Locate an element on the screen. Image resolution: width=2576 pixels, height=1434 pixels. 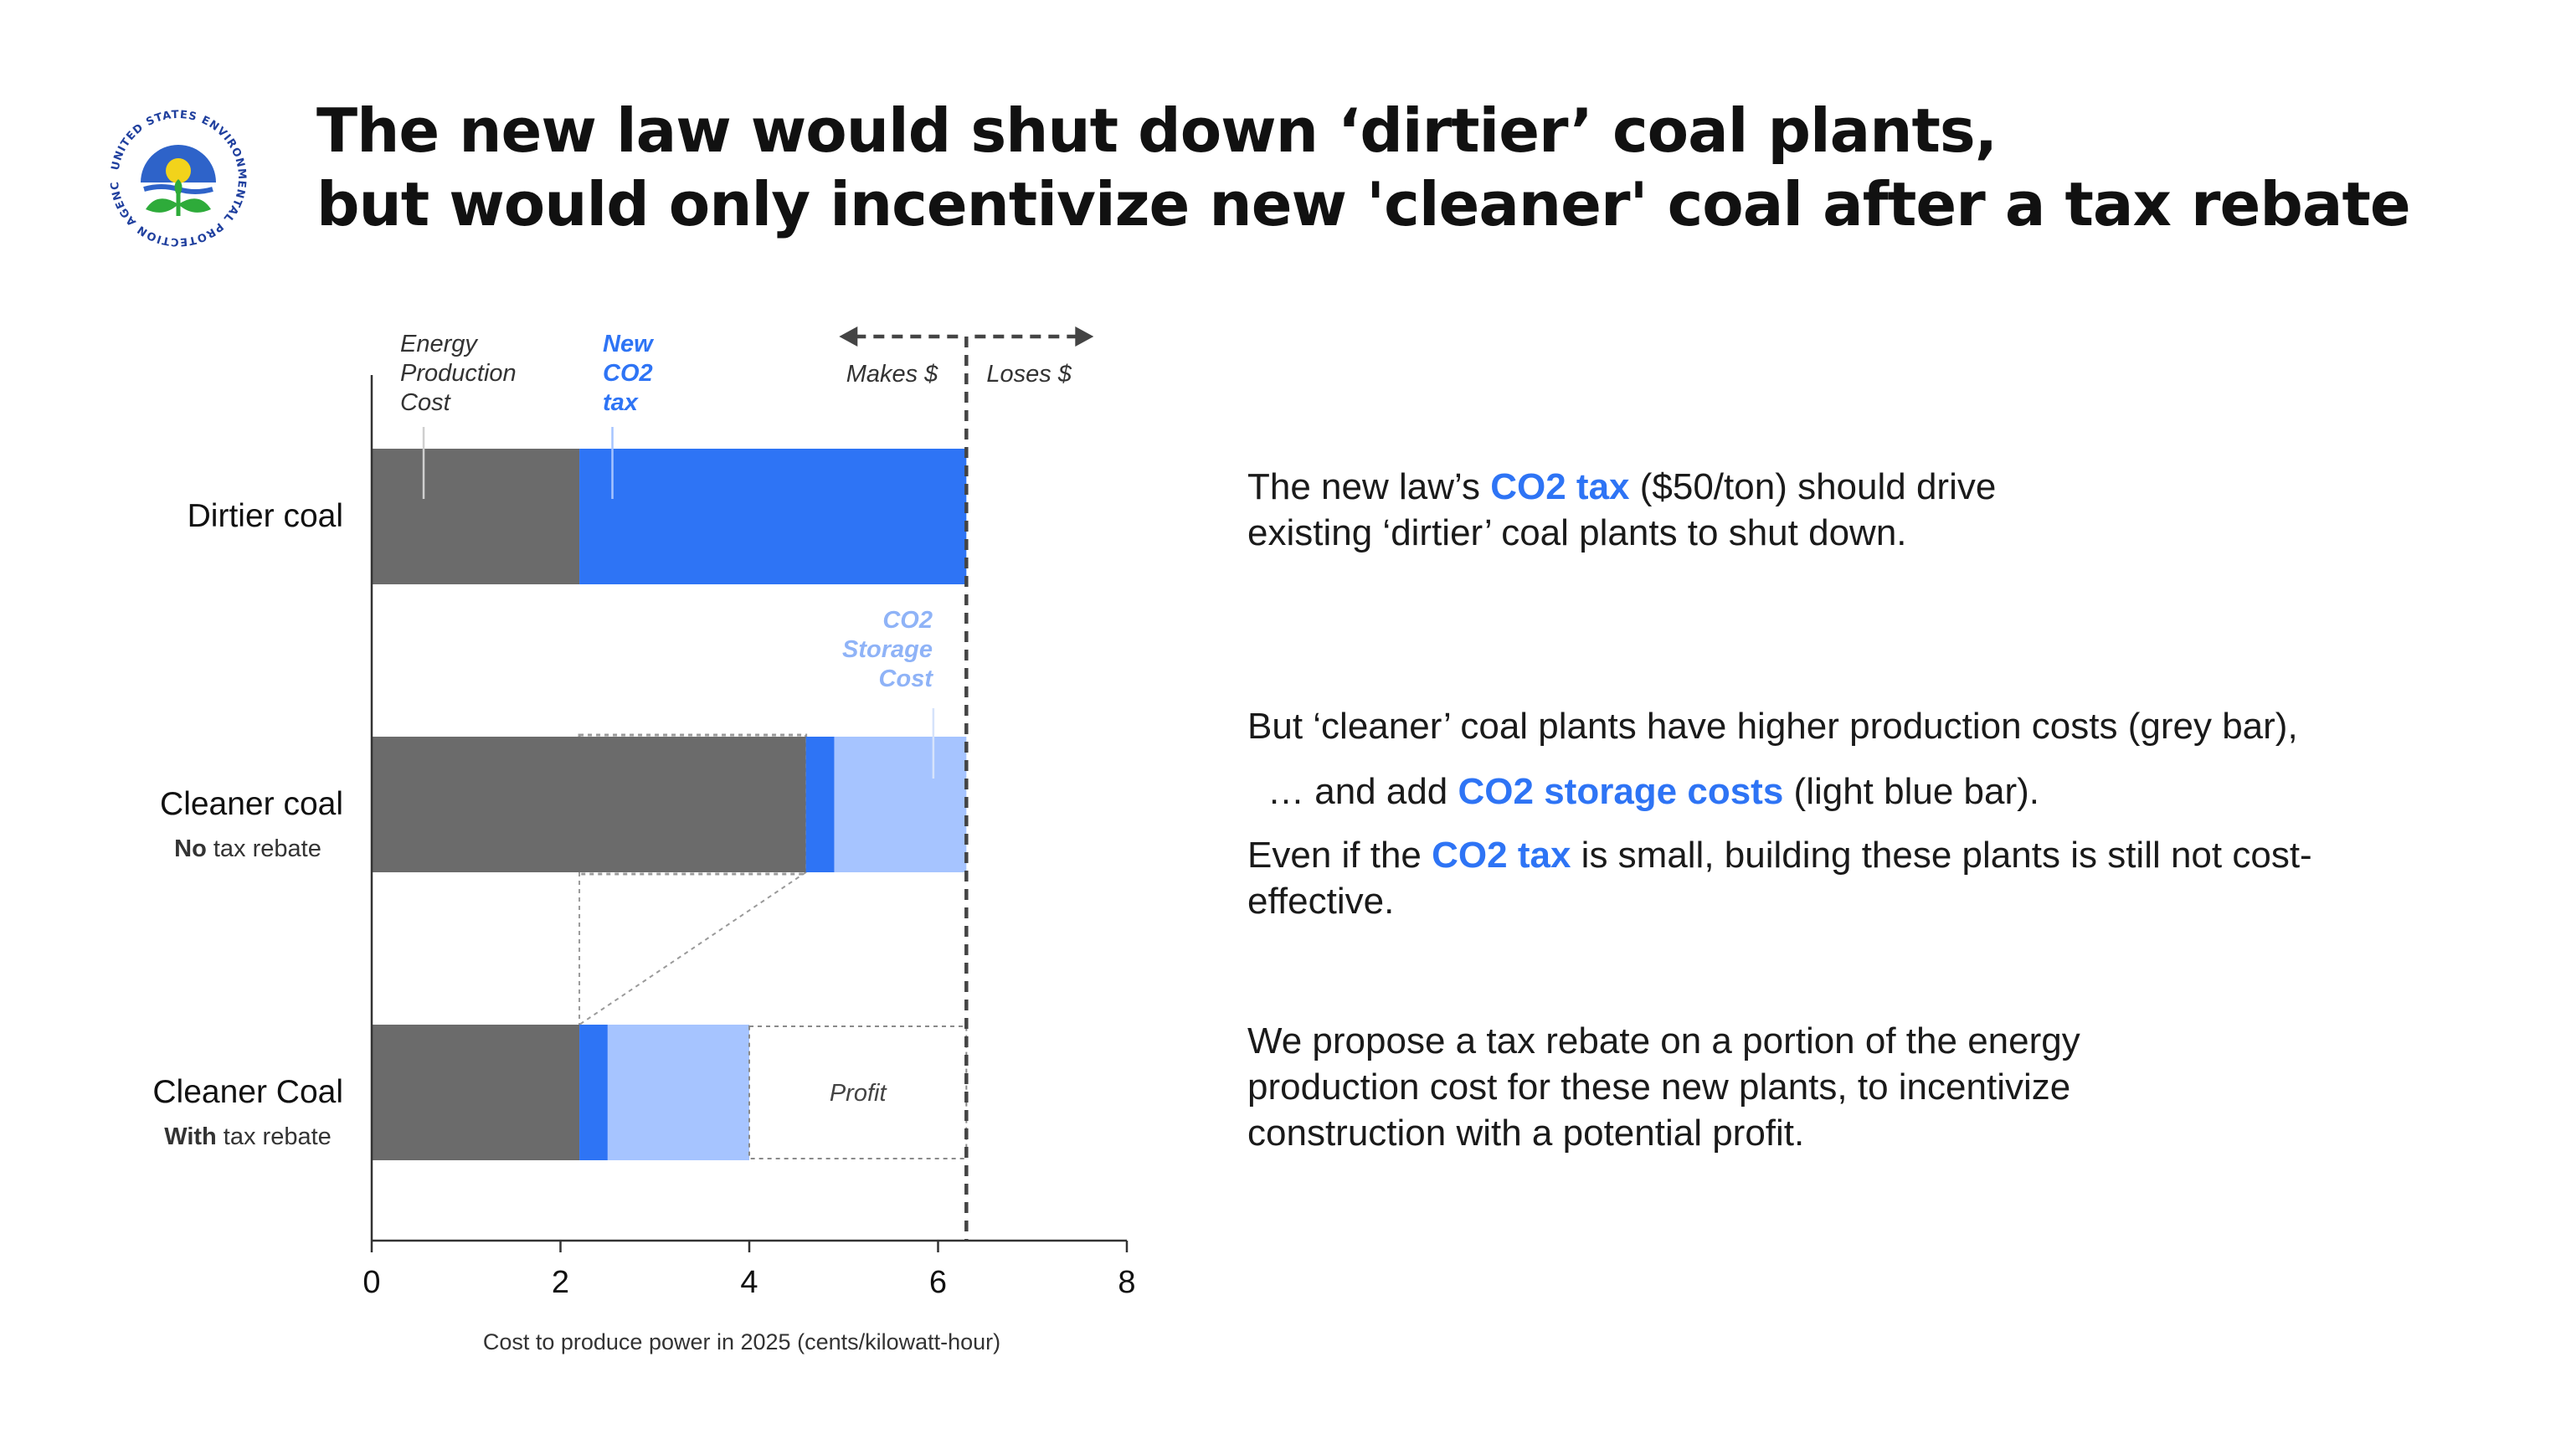
category-sublabel: No tax rebate is located at coordinates (247, 848).